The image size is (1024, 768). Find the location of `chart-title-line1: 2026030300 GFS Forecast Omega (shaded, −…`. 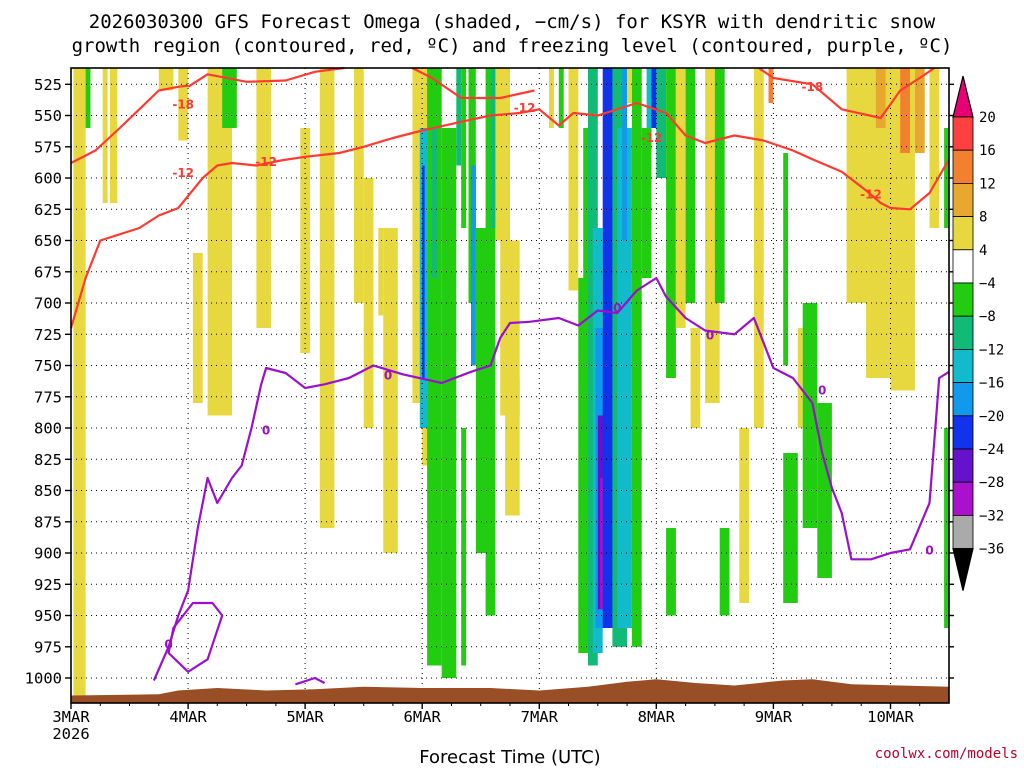

chart-title-line1: 2026030300 GFS Forecast Omega (shaded, −… is located at coordinates (512, 22).